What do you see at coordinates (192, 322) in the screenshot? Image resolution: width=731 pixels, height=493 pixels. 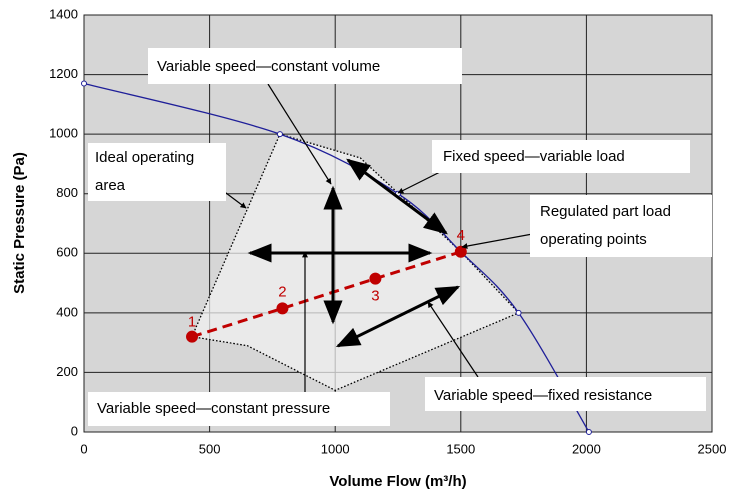 I see `point-label: 1` at bounding box center [192, 322].